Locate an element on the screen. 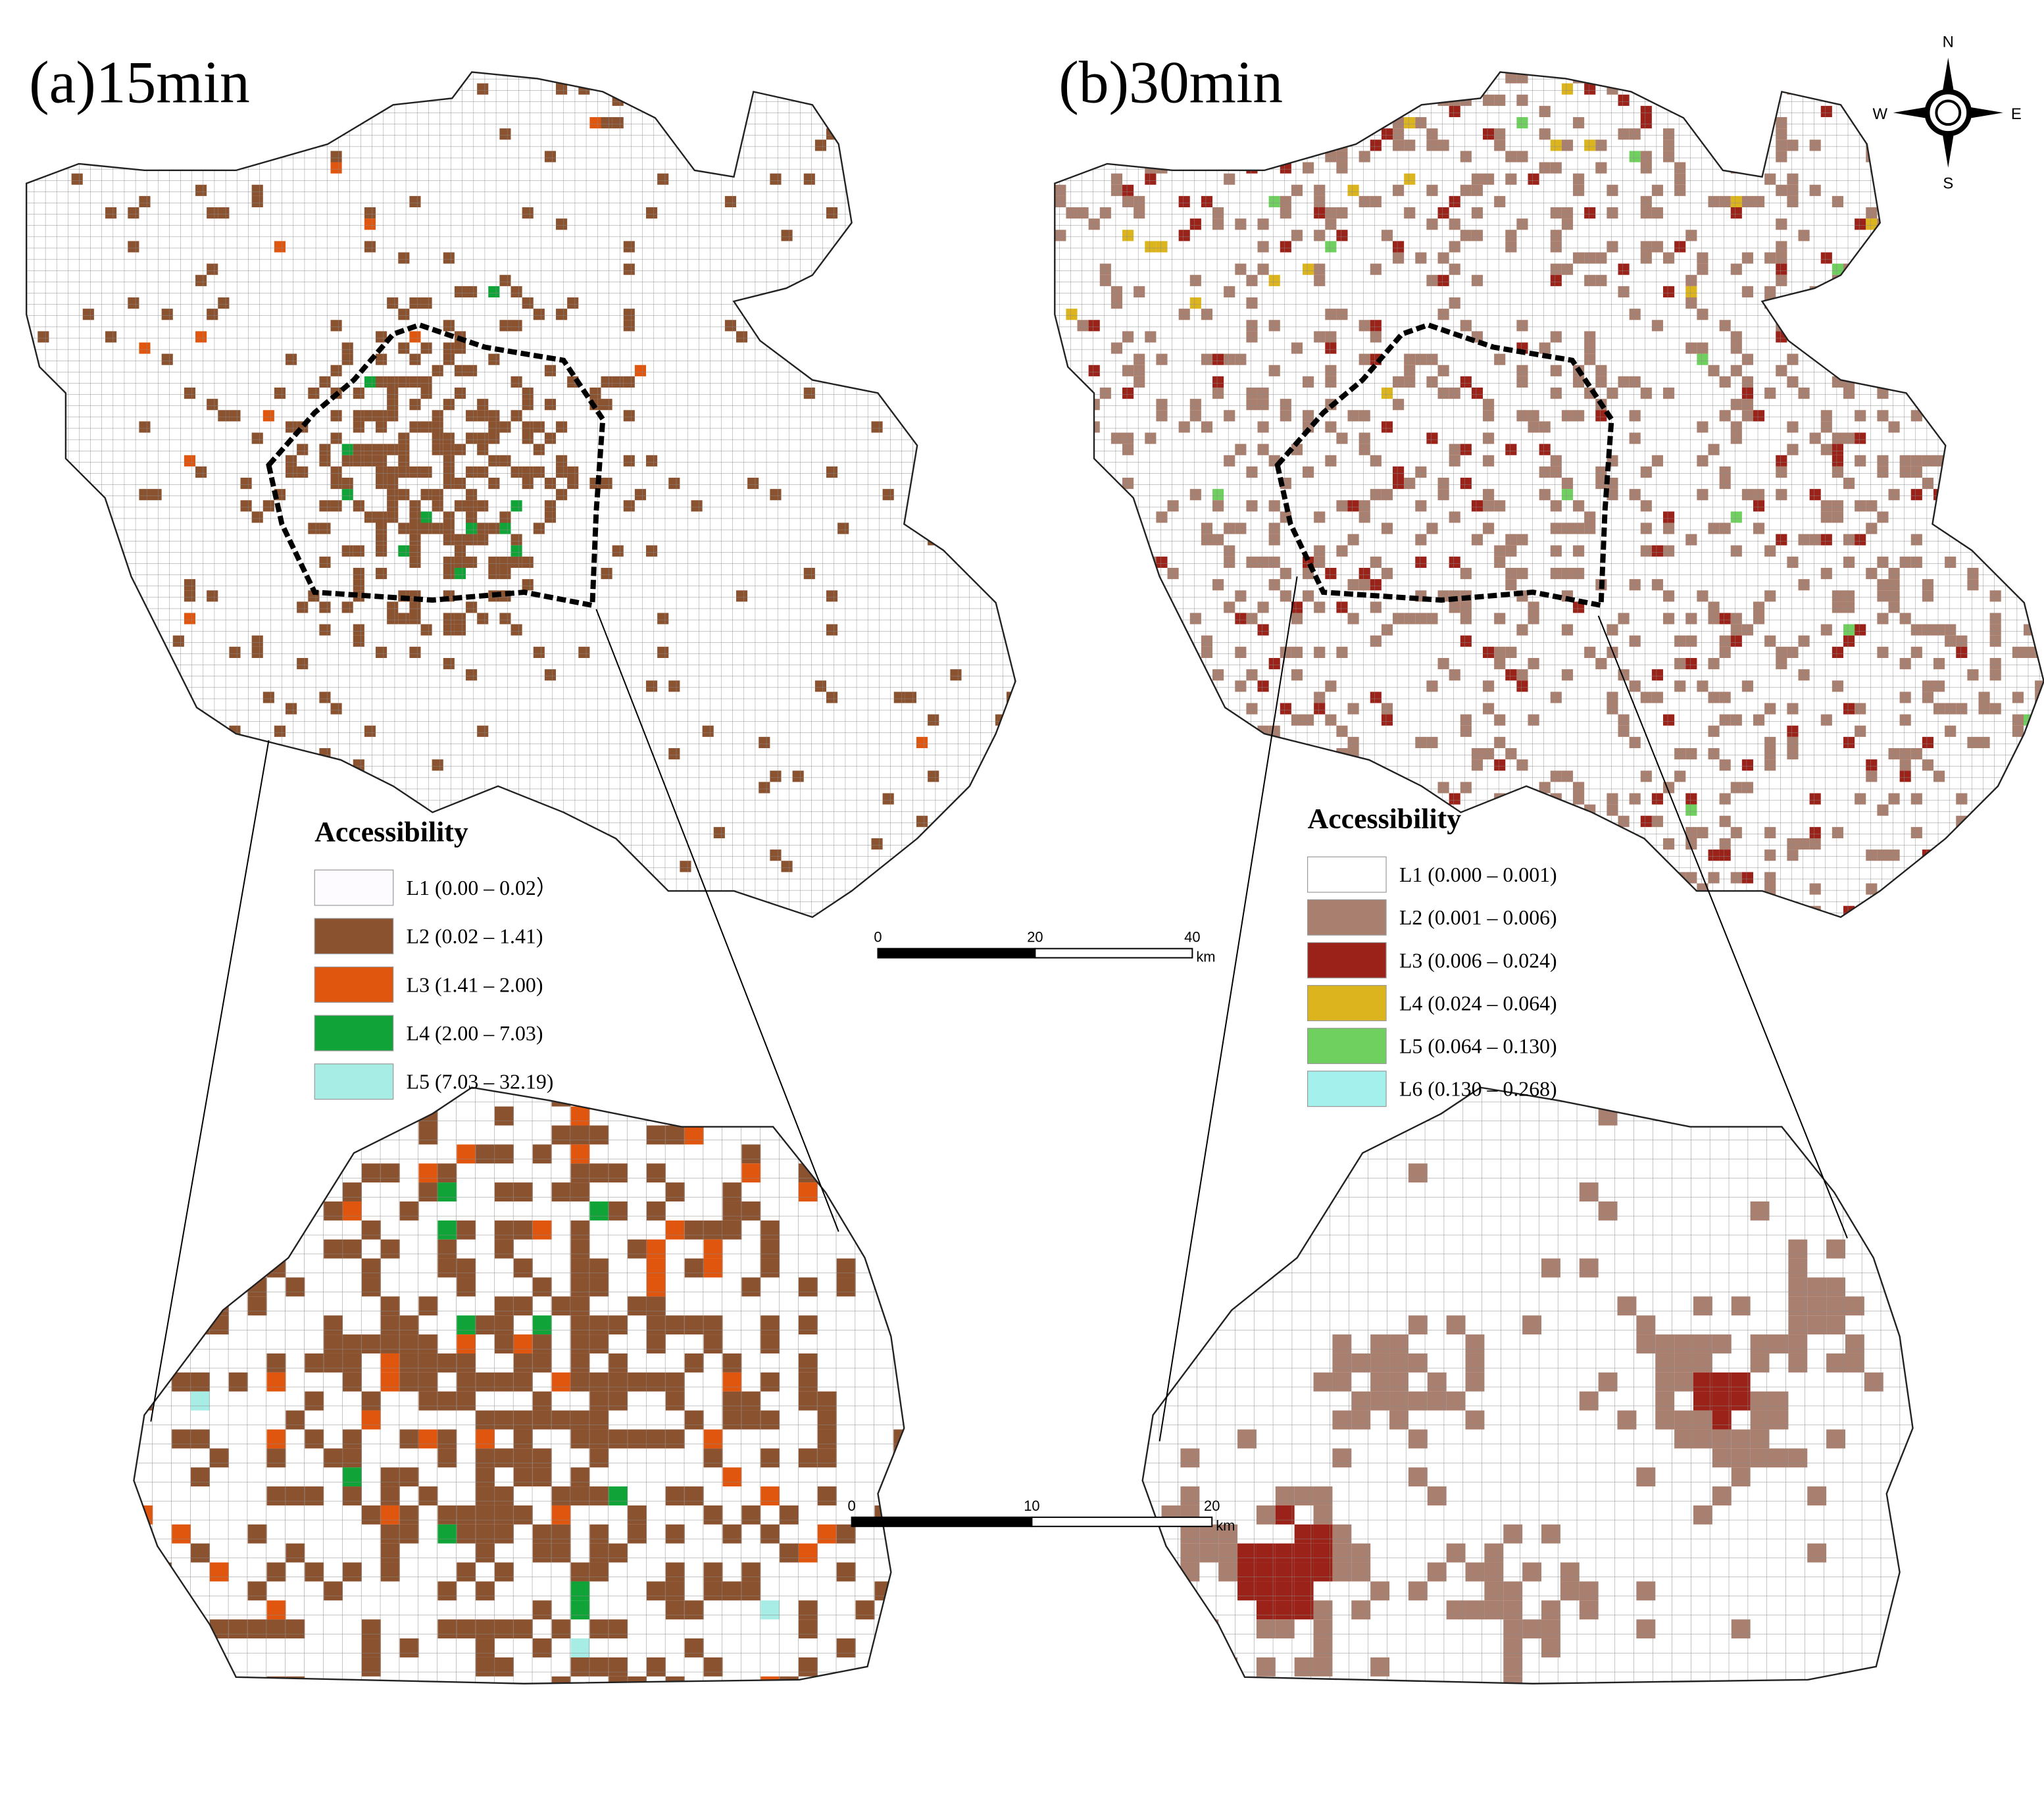 Image resolution: width=2044 pixels, height=1795 pixels. legend-label: L3 (0.006 – 0.024) is located at coordinates (1478, 960).